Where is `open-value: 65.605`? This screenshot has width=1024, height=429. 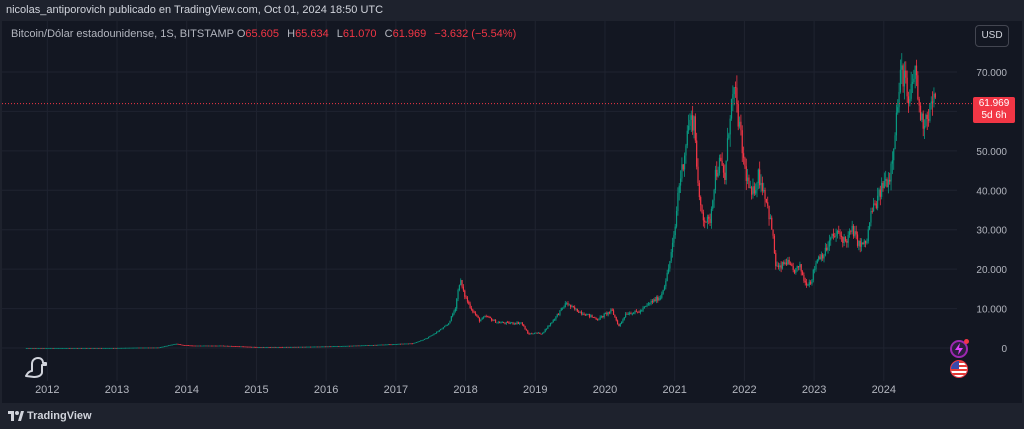
open-value: 65.605 is located at coordinates (262, 34).